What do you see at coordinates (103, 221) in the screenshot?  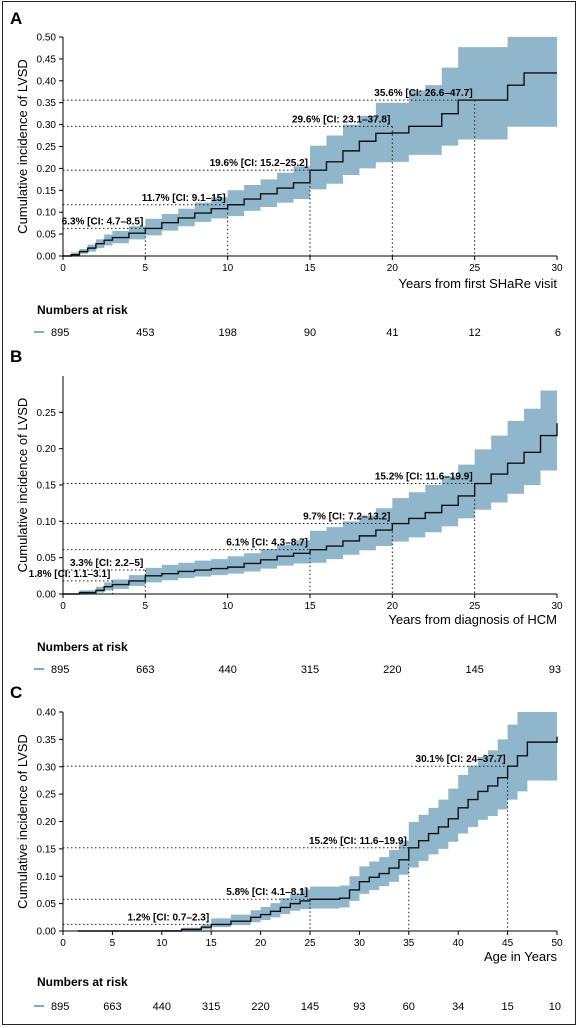 I see `annotation-label: 6.3% [CI: 4.7–8.5]` at bounding box center [103, 221].